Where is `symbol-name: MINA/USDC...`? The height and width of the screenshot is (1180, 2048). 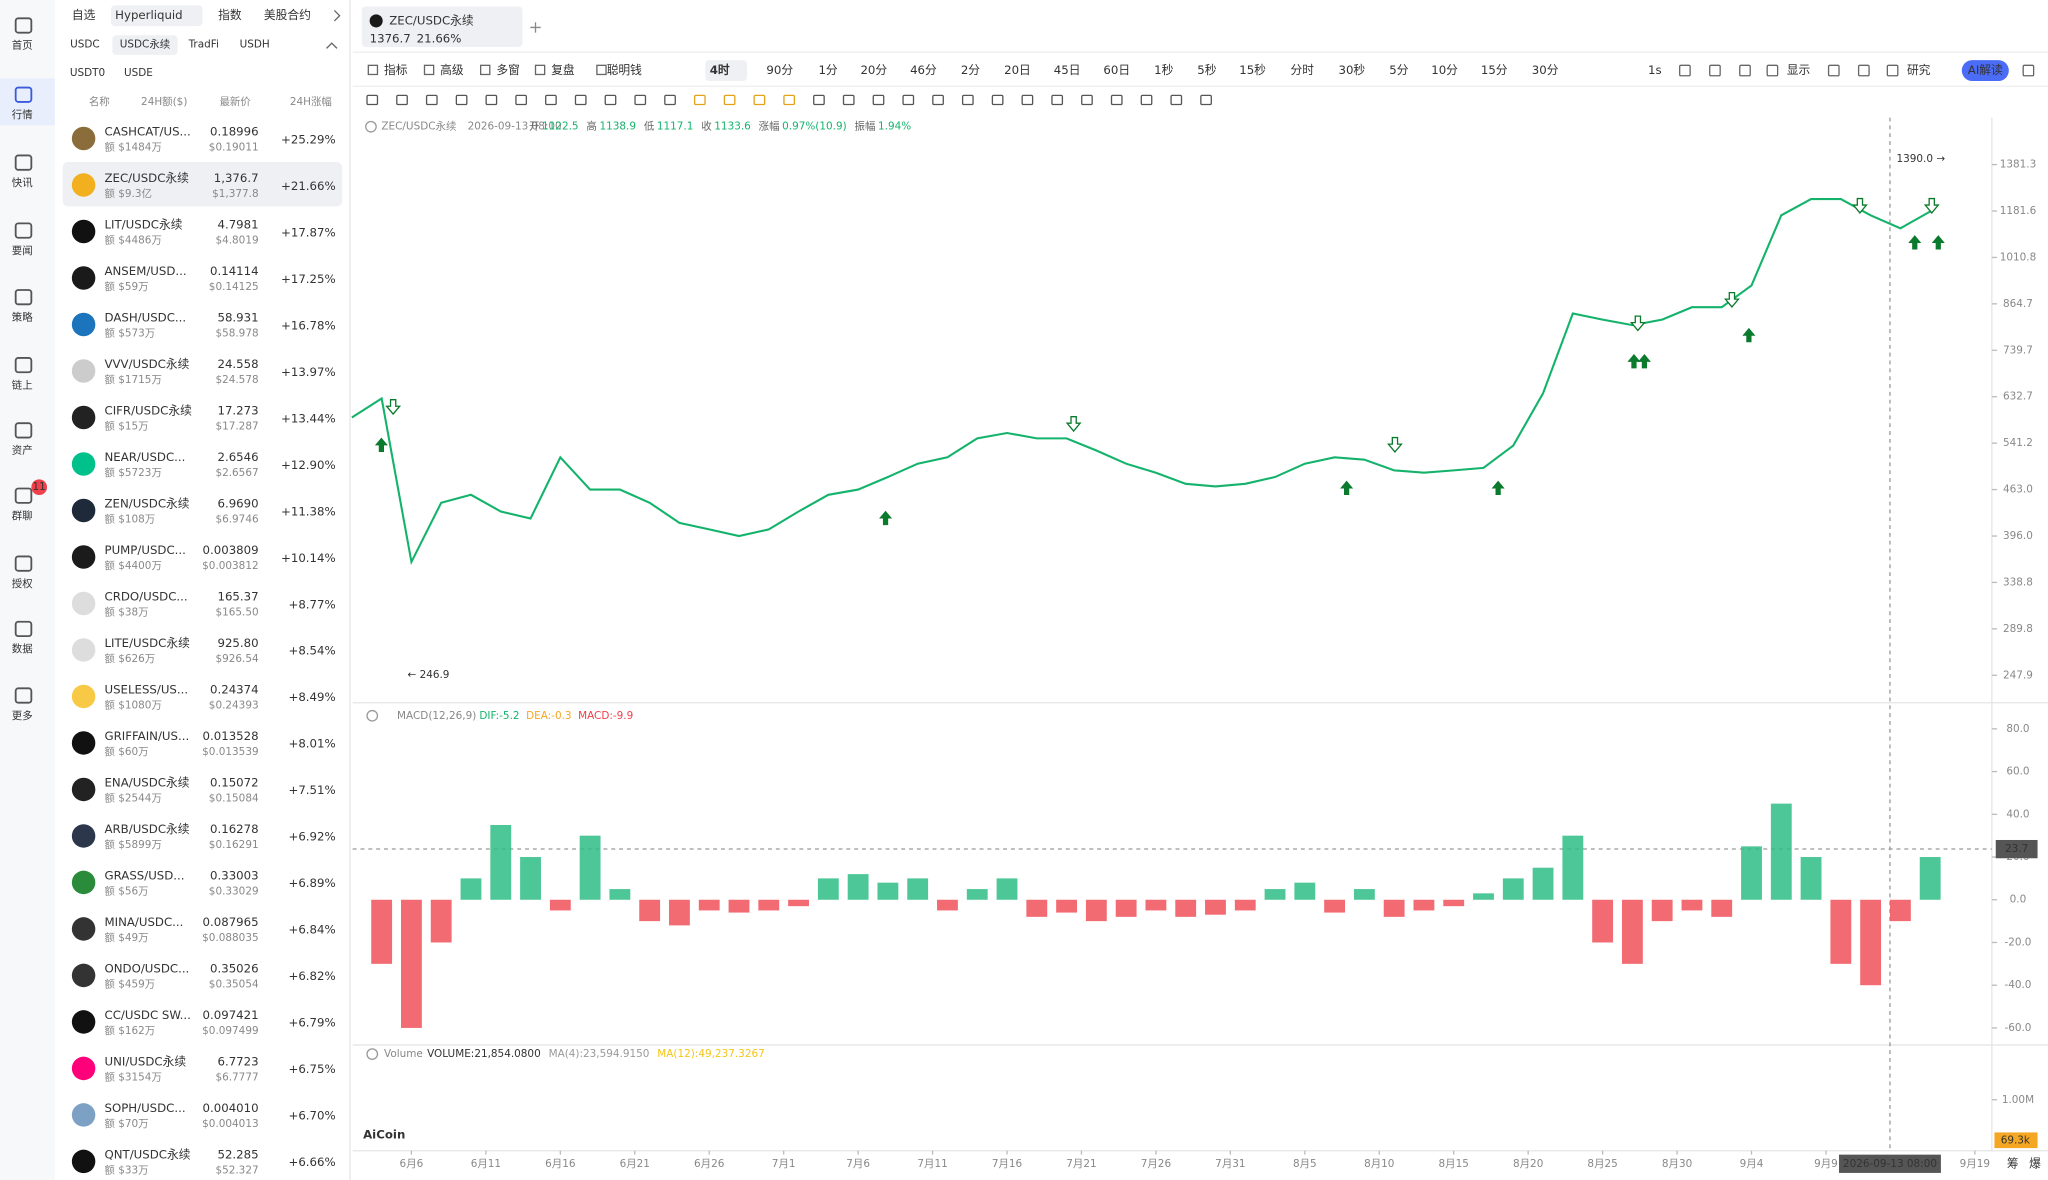 symbol-name: MINA/USDC... is located at coordinates (143, 922).